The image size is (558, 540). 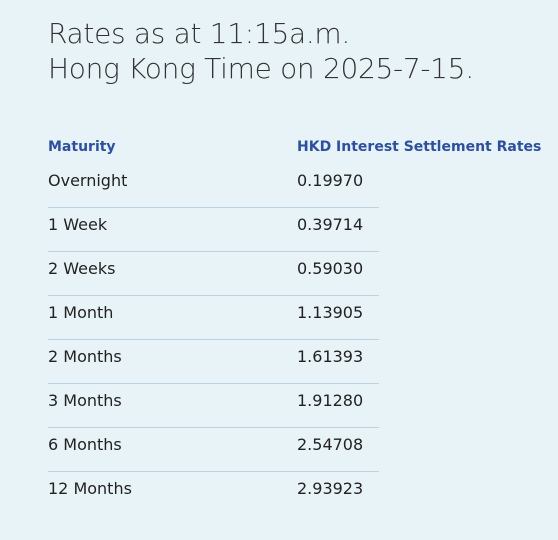 What do you see at coordinates (78, 224) in the screenshot?
I see `maturity: 1 Week` at bounding box center [78, 224].